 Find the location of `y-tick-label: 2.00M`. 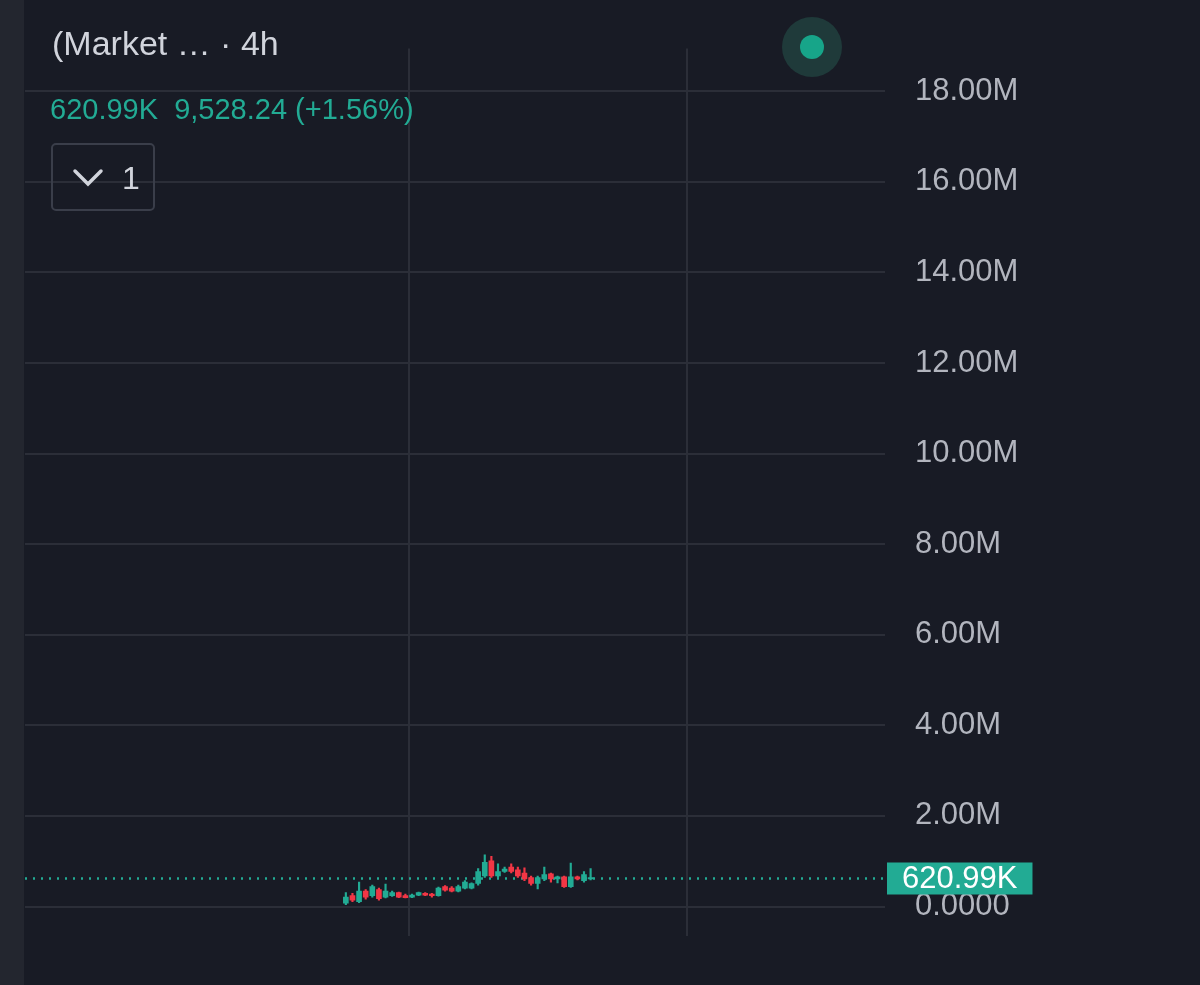

y-tick-label: 2.00M is located at coordinates (958, 814).